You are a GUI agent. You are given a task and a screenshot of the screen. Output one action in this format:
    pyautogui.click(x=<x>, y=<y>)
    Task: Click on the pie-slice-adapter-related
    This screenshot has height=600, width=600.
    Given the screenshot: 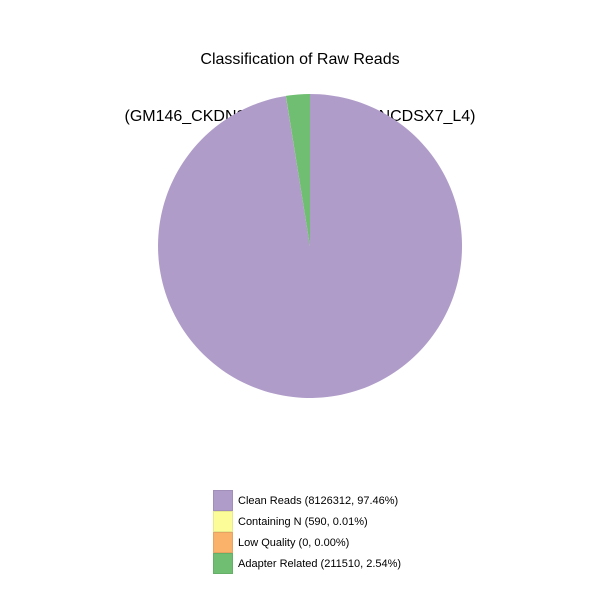 What is the action you would take?
    pyautogui.click(x=297, y=170)
    